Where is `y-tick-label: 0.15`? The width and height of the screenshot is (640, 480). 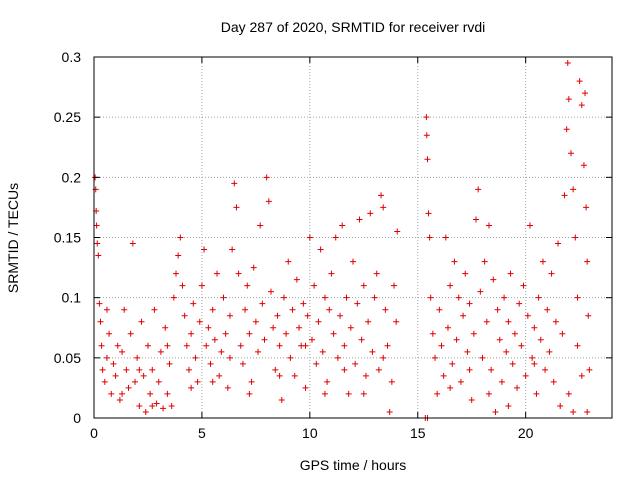 y-tick-label: 0.15 is located at coordinates (67, 238).